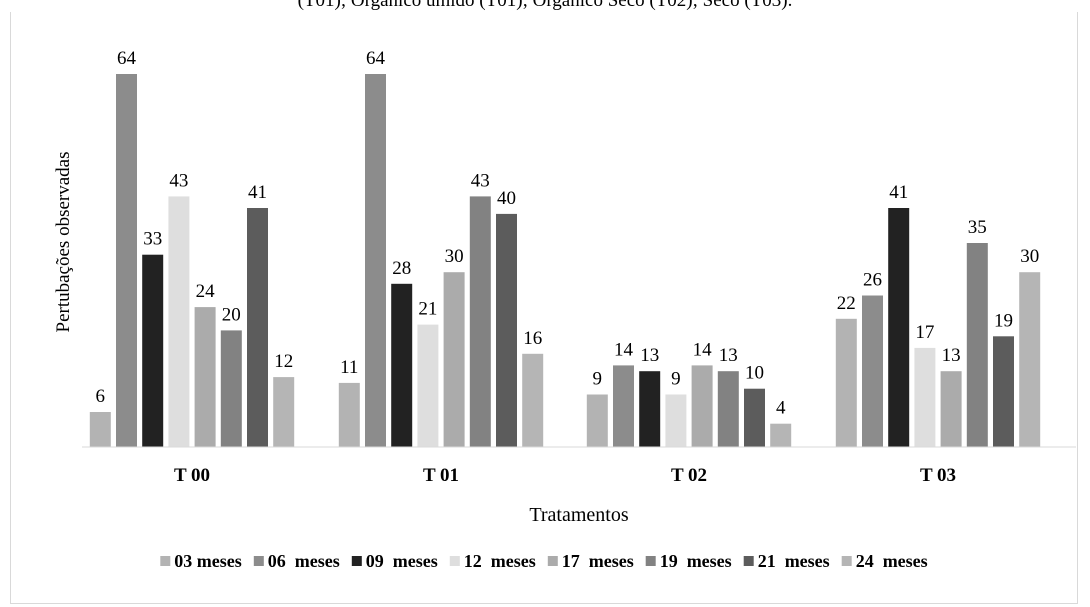  What do you see at coordinates (441, 475) in the screenshot?
I see `x-tick-label: T 01` at bounding box center [441, 475].